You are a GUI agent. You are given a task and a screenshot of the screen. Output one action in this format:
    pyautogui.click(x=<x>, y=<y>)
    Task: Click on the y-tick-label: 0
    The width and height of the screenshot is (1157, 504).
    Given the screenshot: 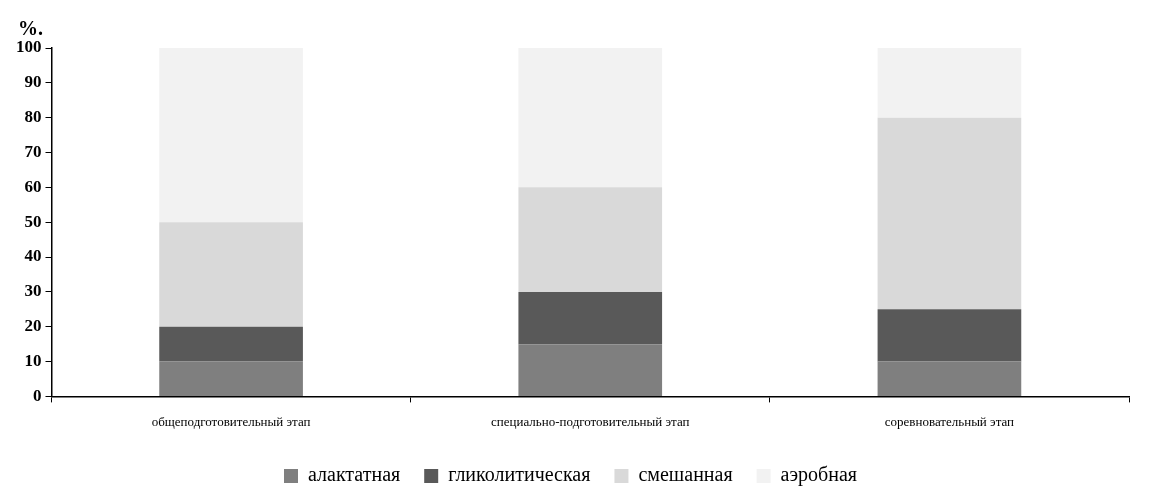 What is the action you would take?
    pyautogui.click(x=37, y=395)
    